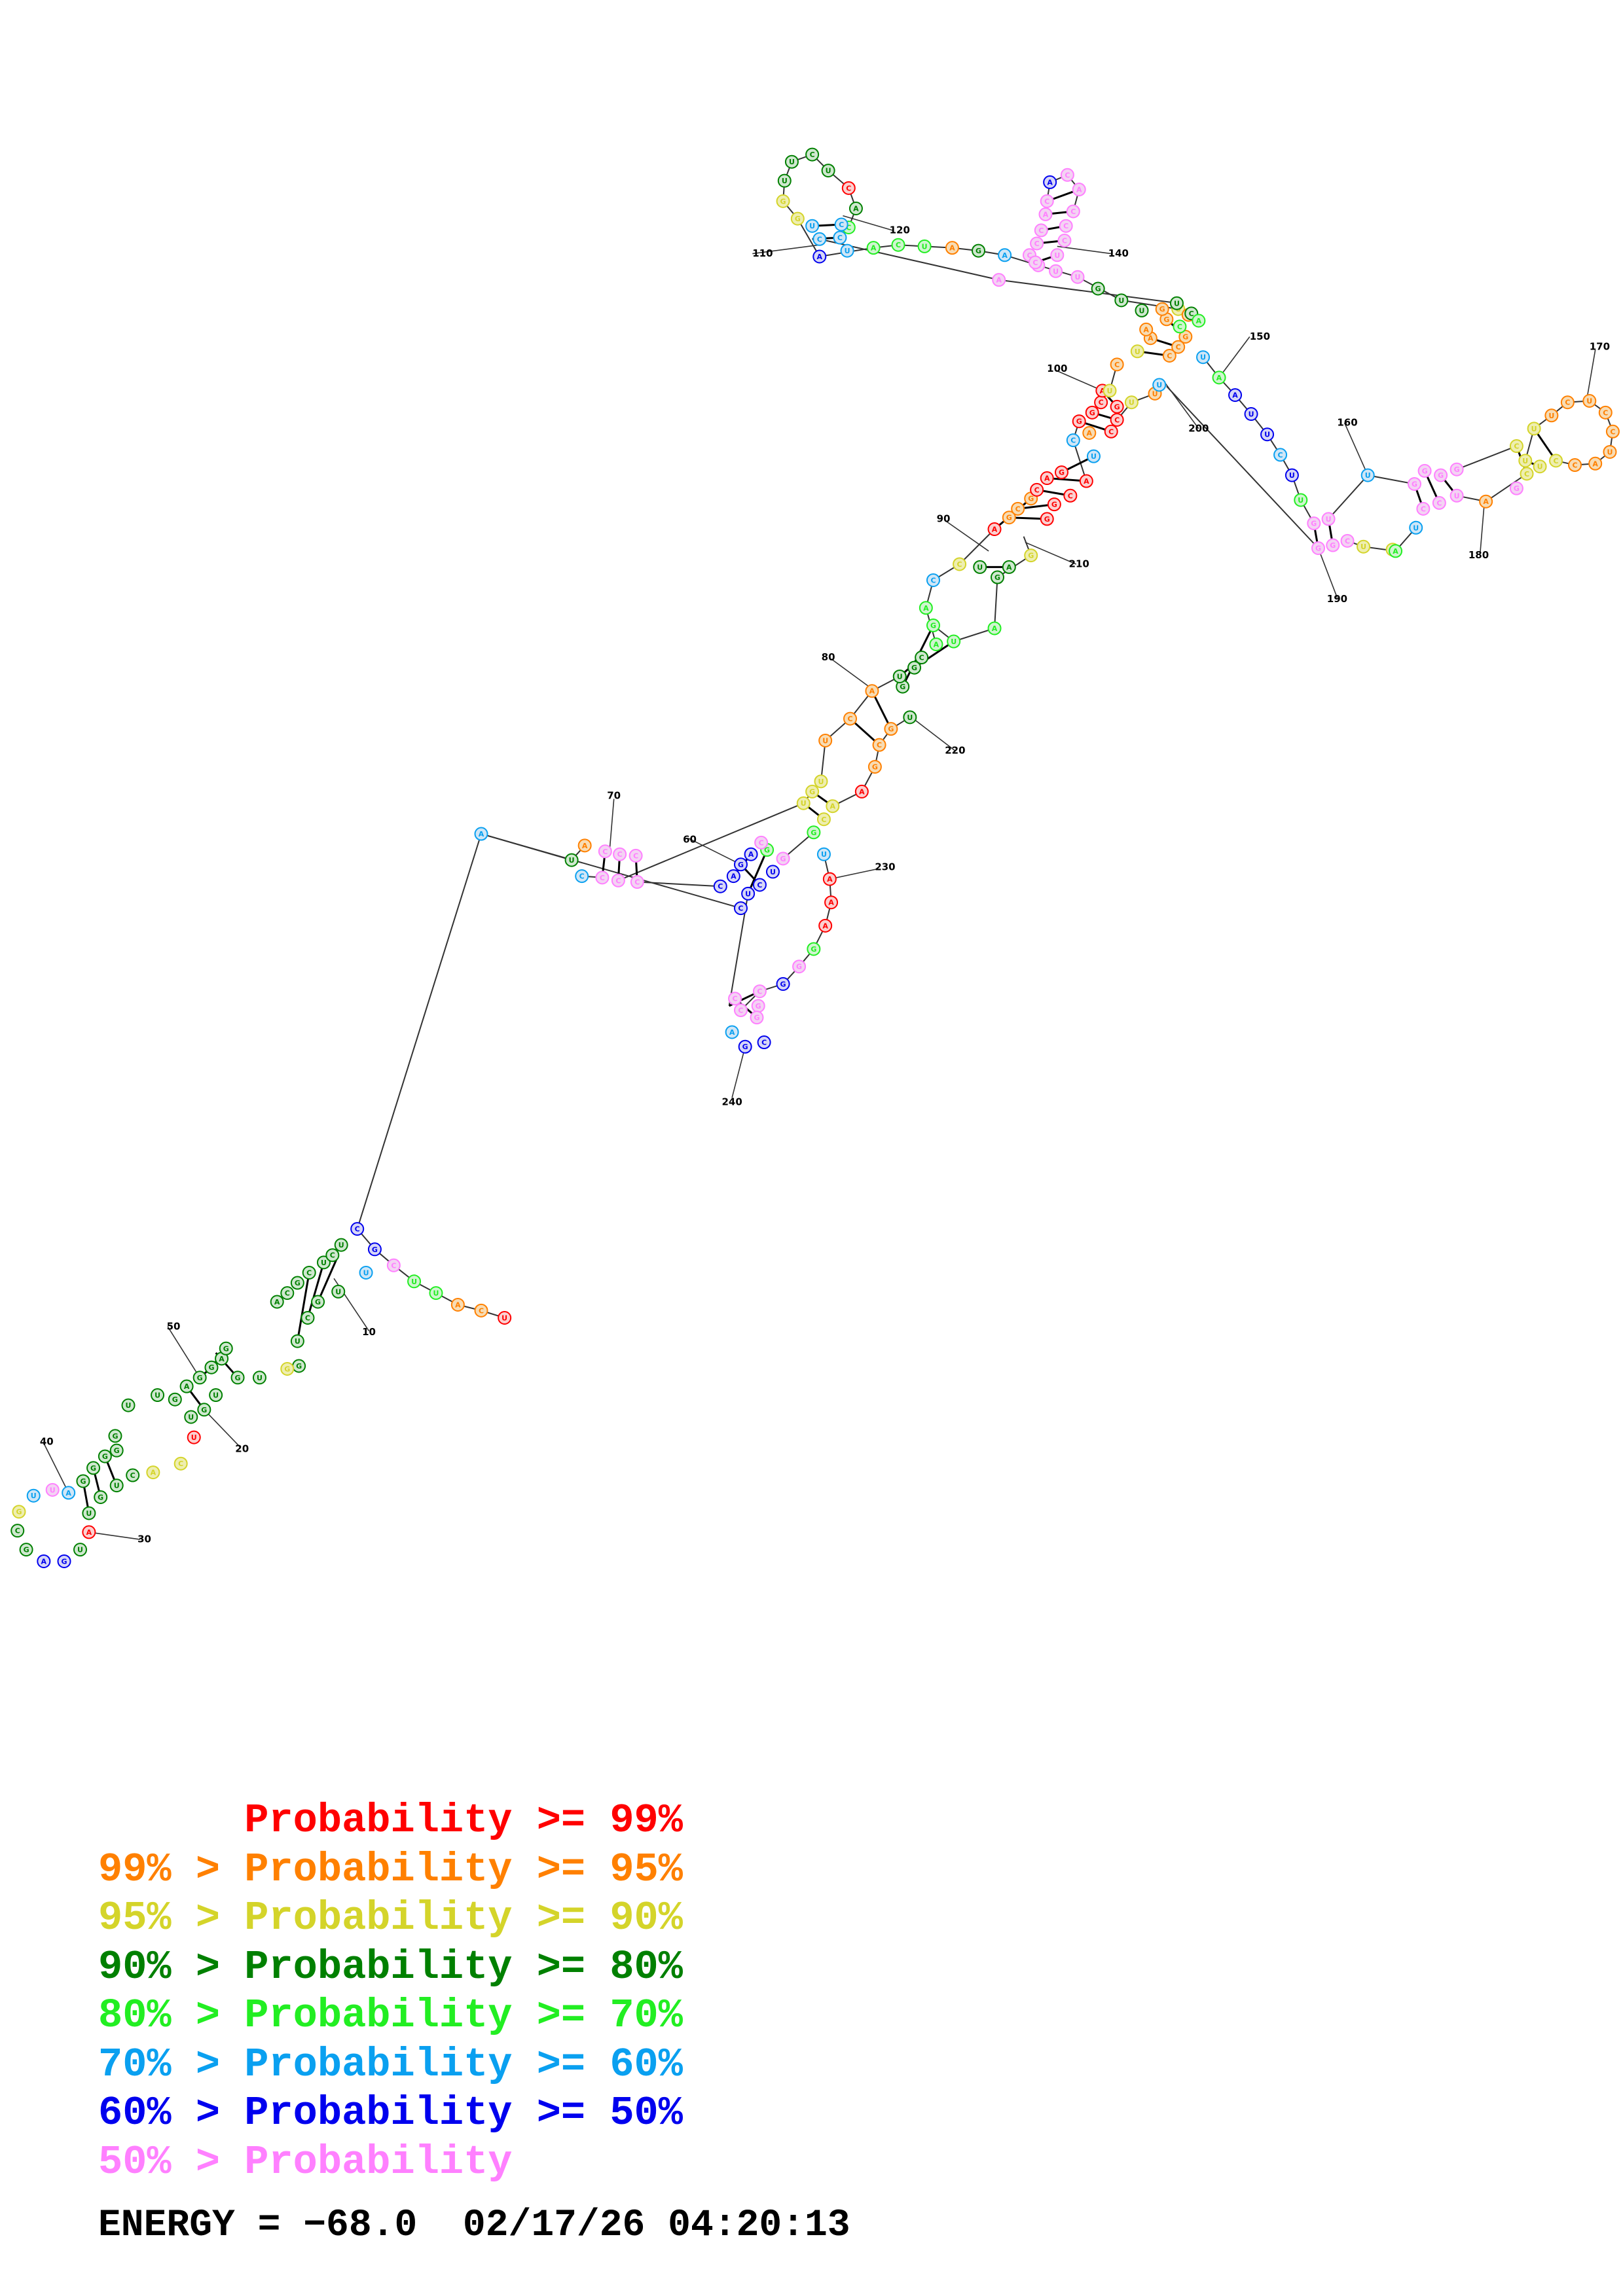 The width and height of the screenshot is (1623, 2296). Describe the element at coordinates (1600, 347) in the screenshot. I see `position-label: 170` at that location.